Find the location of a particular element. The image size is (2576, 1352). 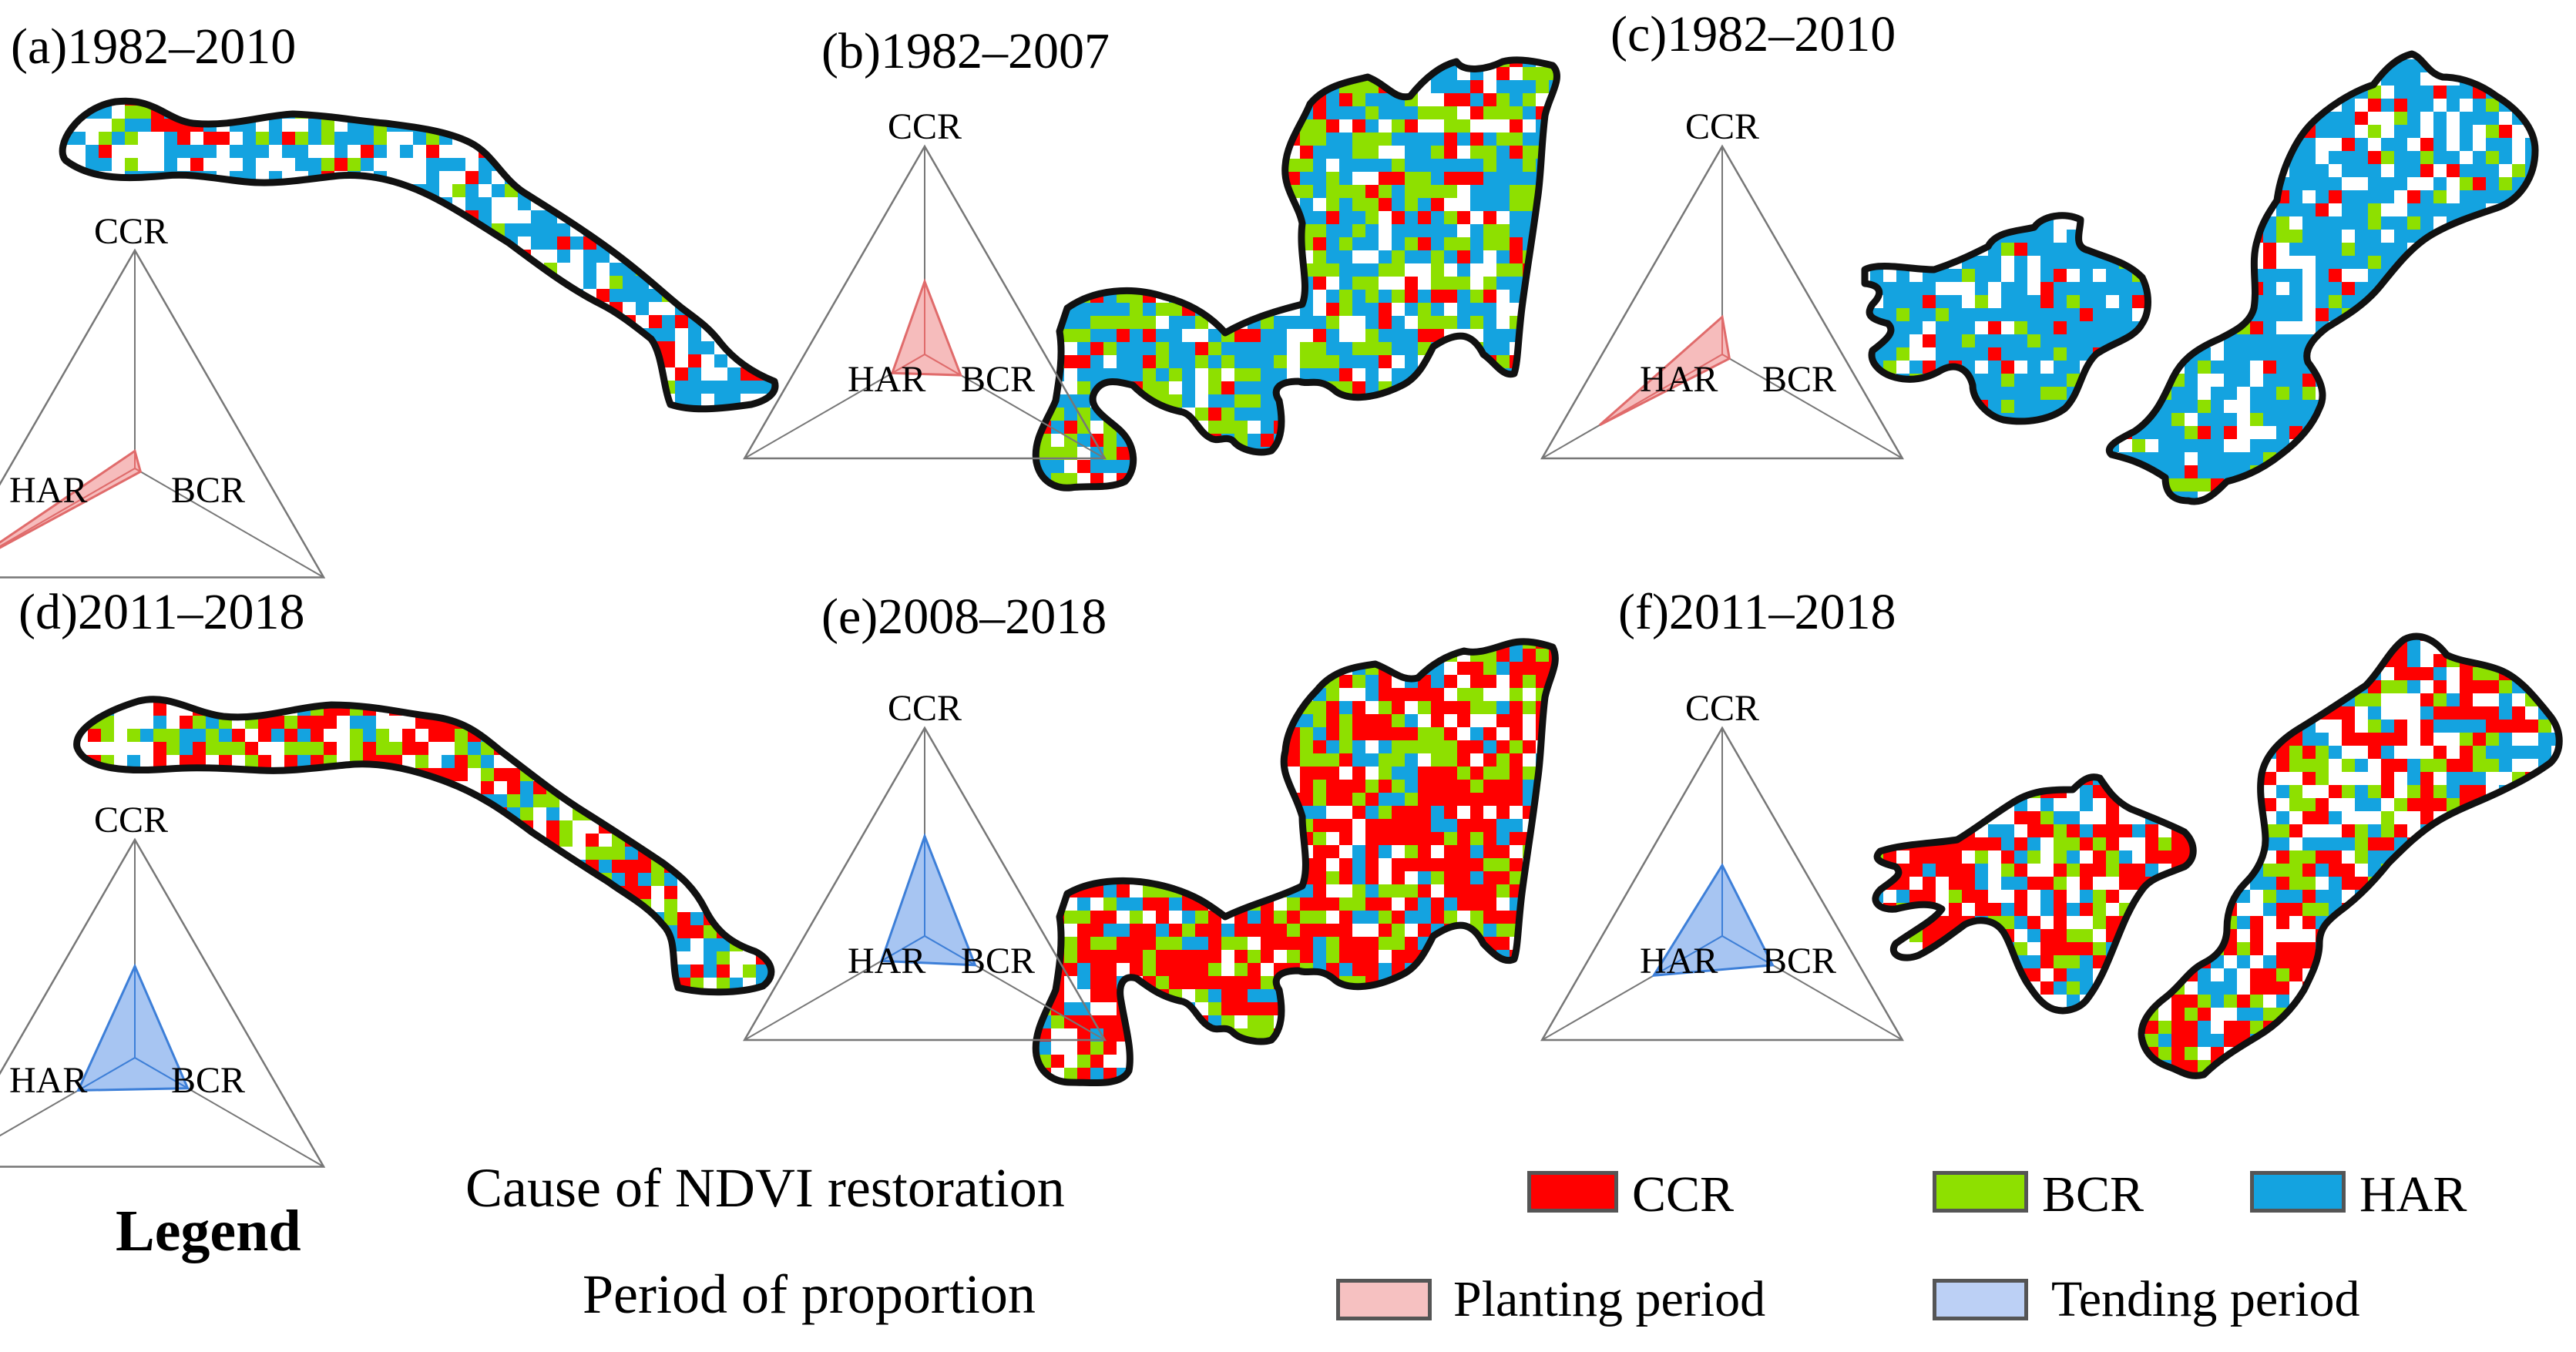

panel-f-title: (f)2011–2018 is located at coordinates (1757, 612).